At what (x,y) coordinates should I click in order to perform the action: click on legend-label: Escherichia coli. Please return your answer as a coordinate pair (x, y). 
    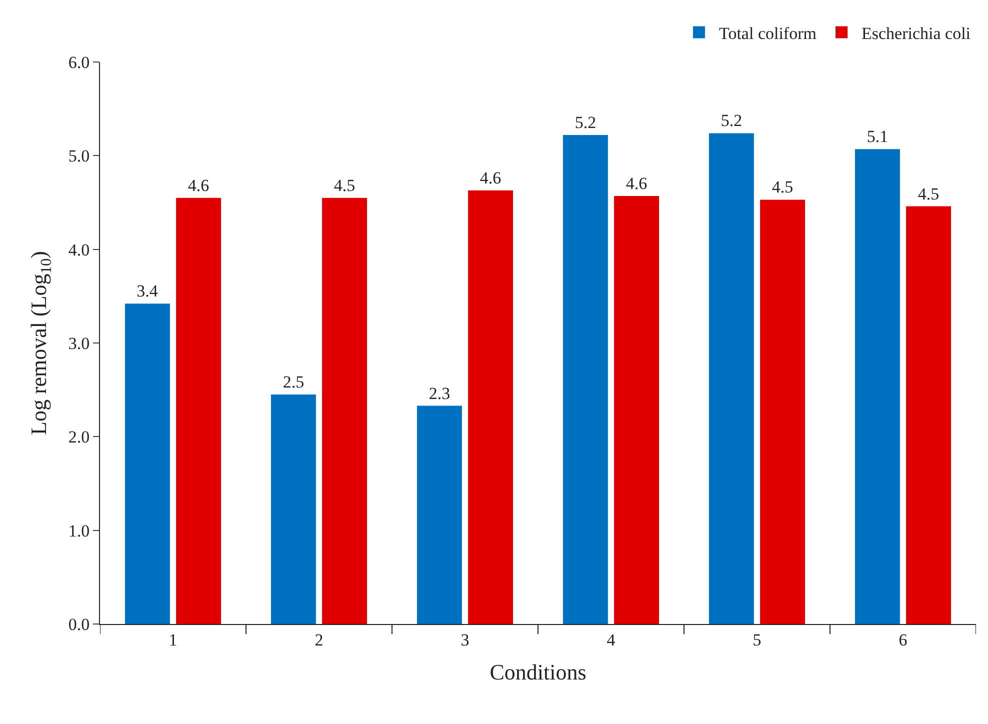
    Looking at the image, I should click on (916, 33).